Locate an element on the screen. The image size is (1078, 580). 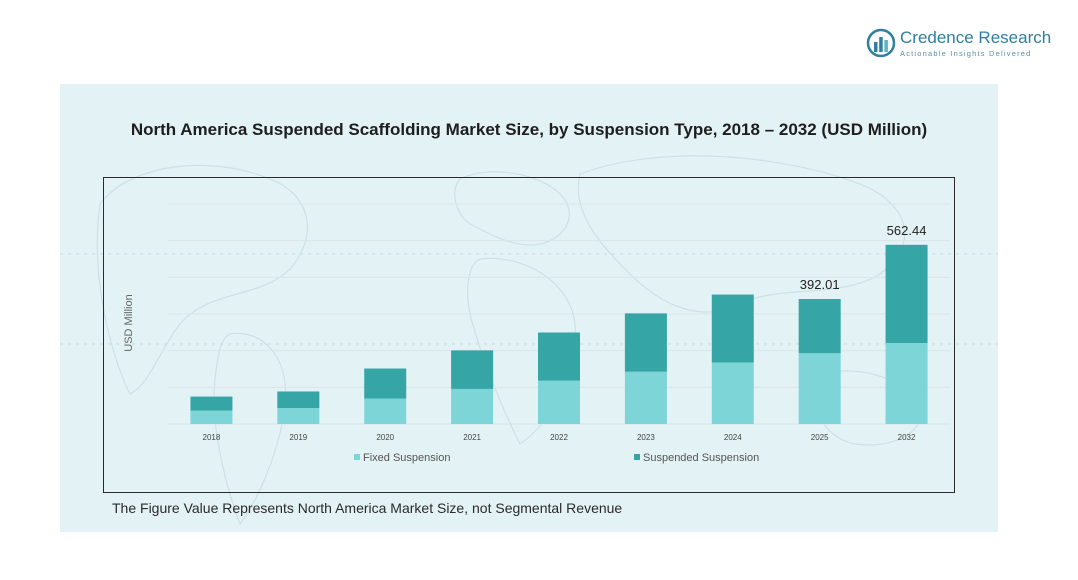
bar-suspended-suspension-2025 is located at coordinates (819, 326).